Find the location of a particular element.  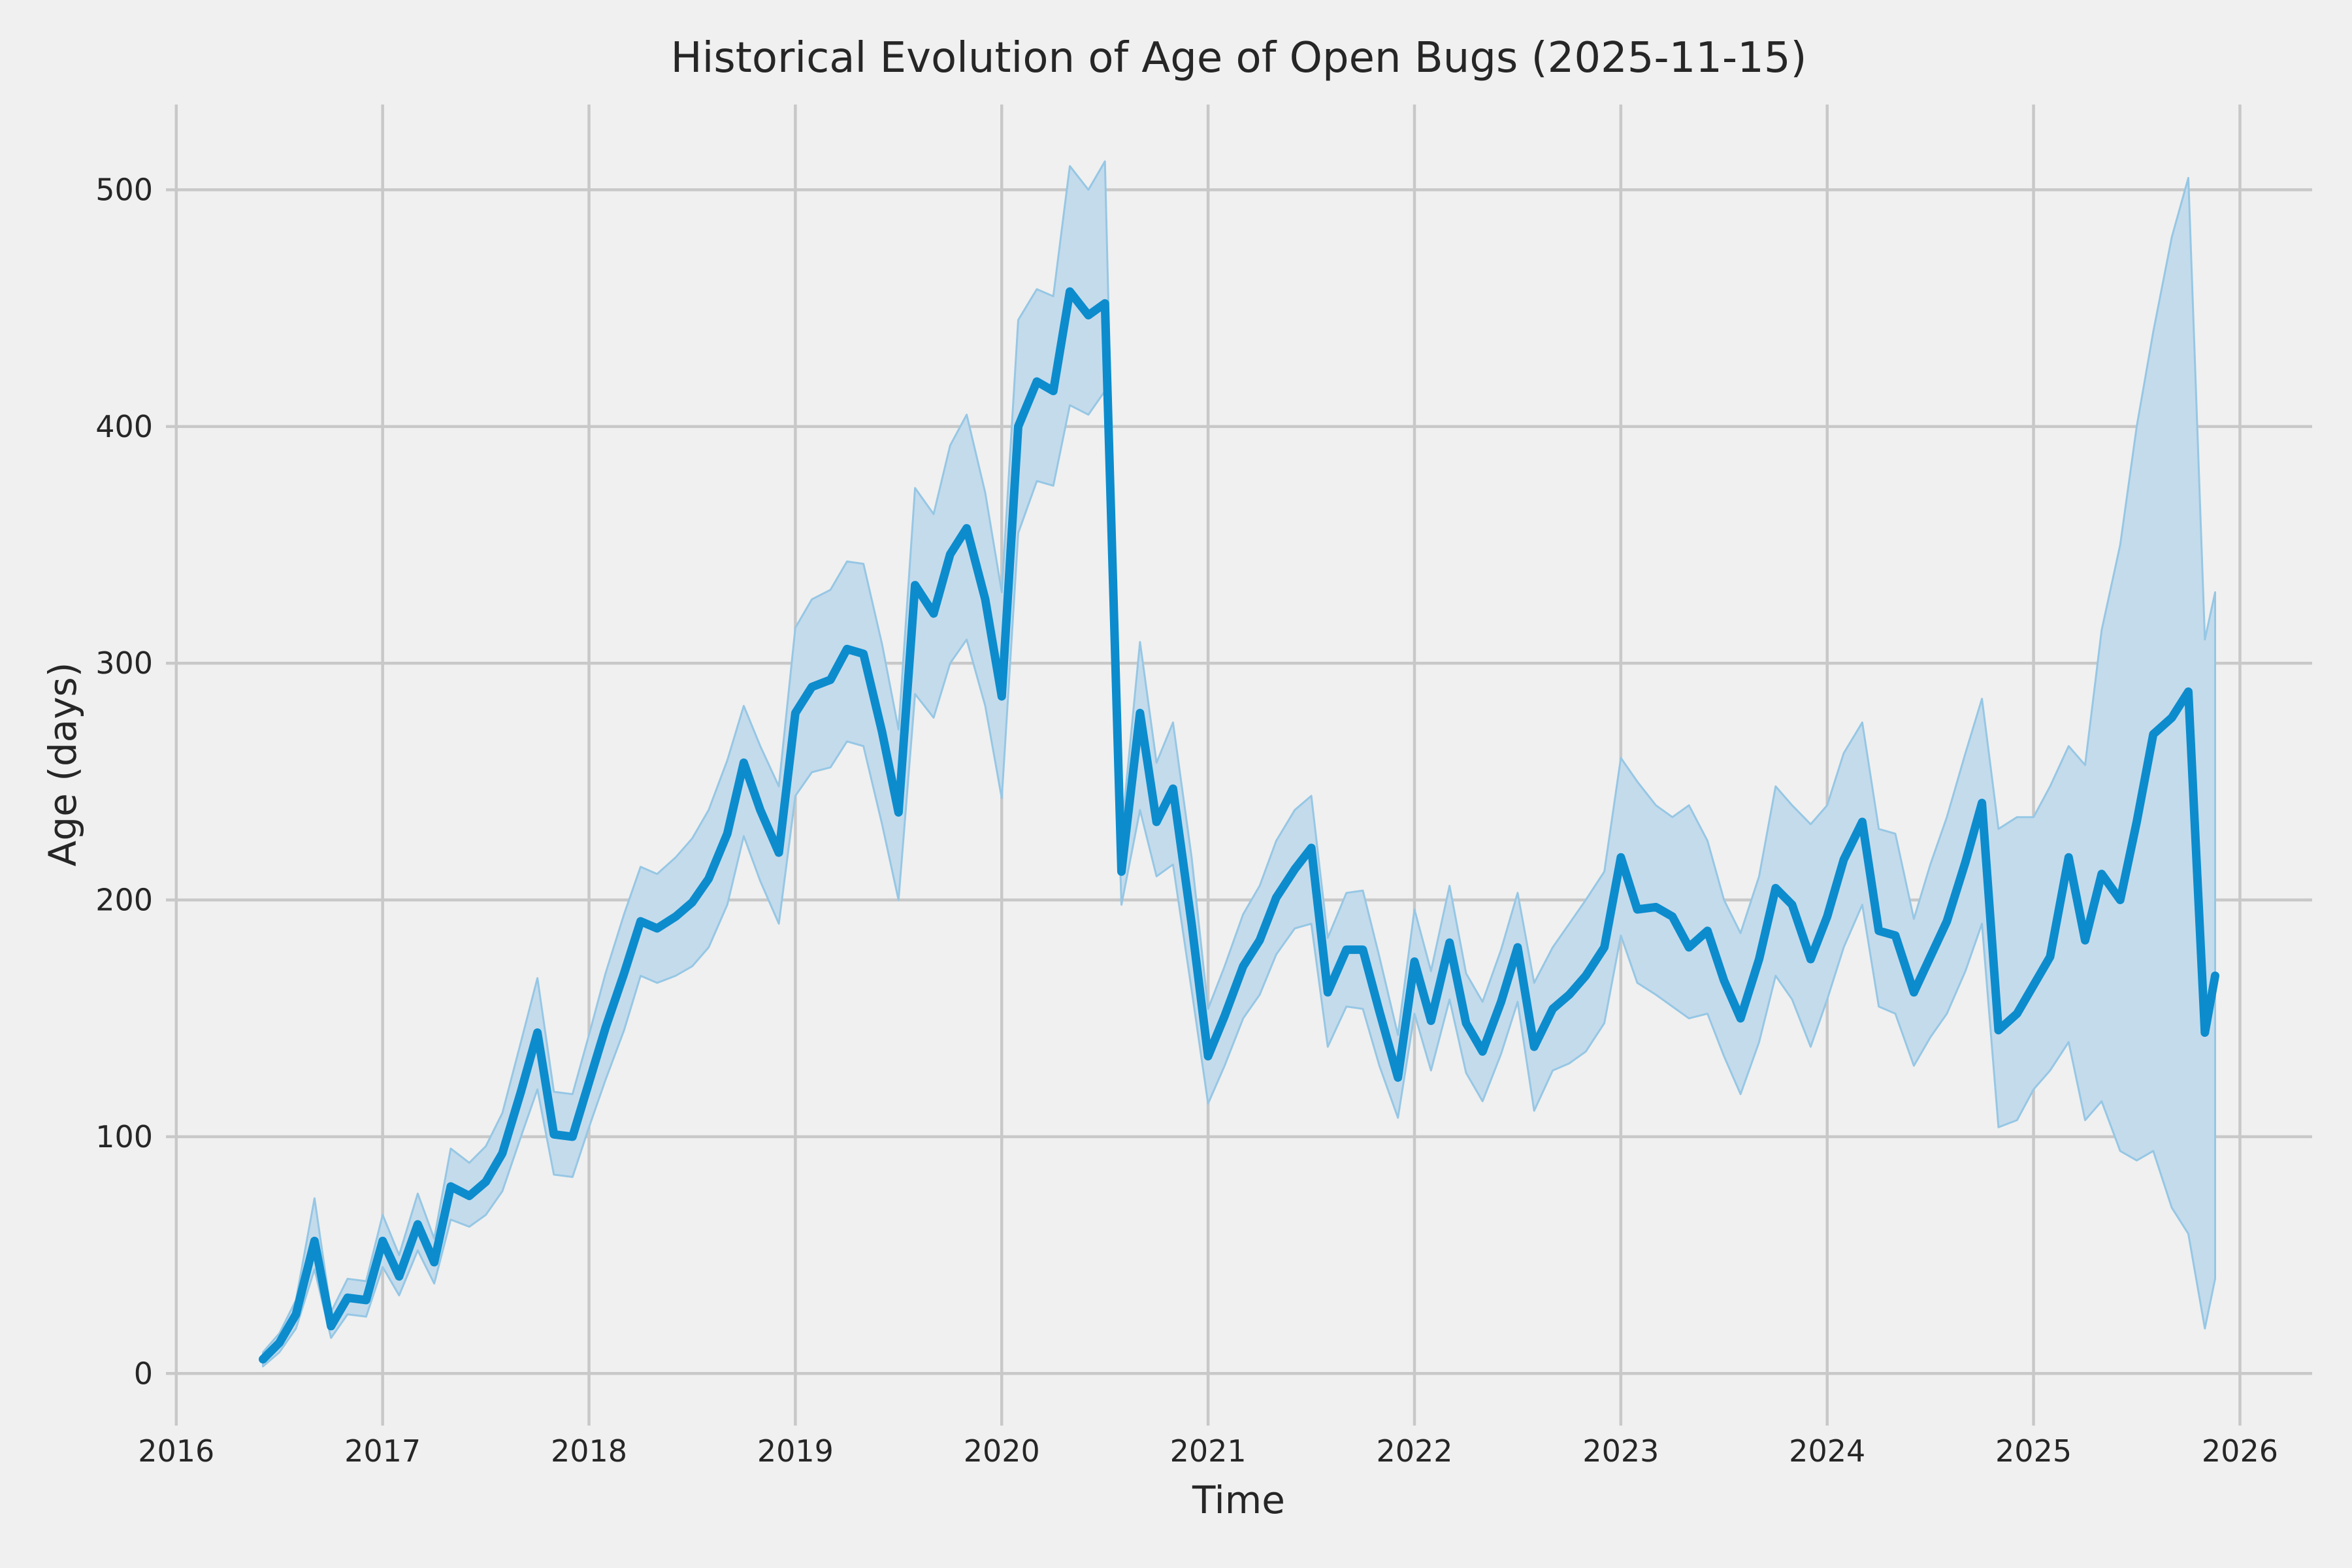

y-tick-label: 500 is located at coordinates (124, 189).